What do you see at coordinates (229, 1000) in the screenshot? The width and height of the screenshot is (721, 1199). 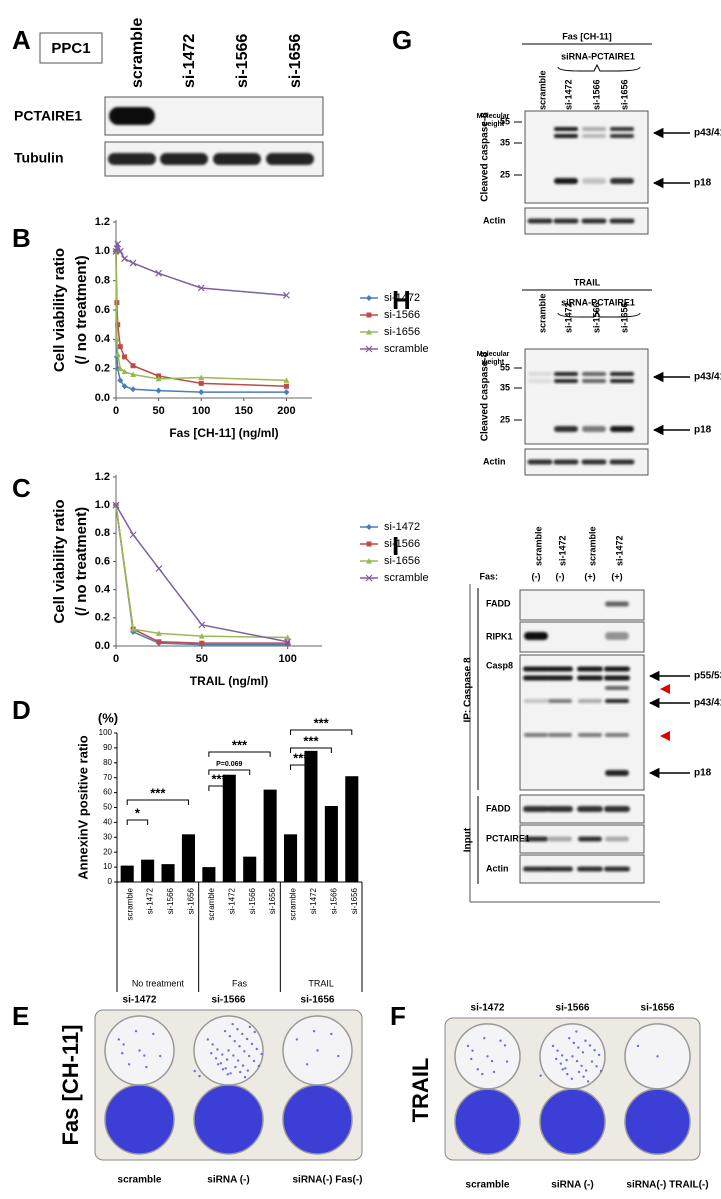 I see `well-label: si-1566` at bounding box center [229, 1000].